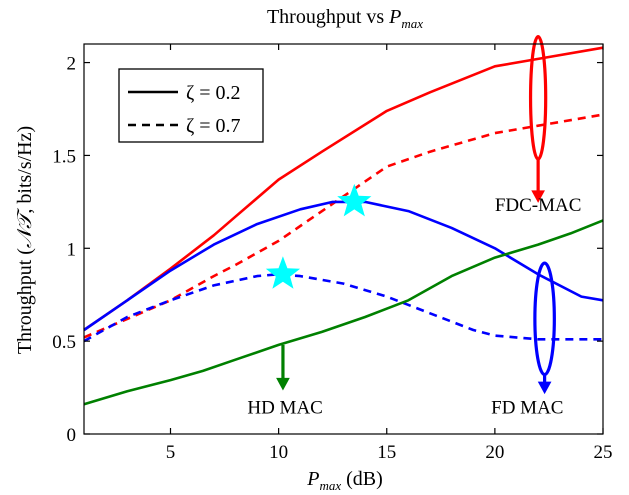  Describe the element at coordinates (544, 388) in the screenshot. I see `arrow-head-fd-mac` at that location.